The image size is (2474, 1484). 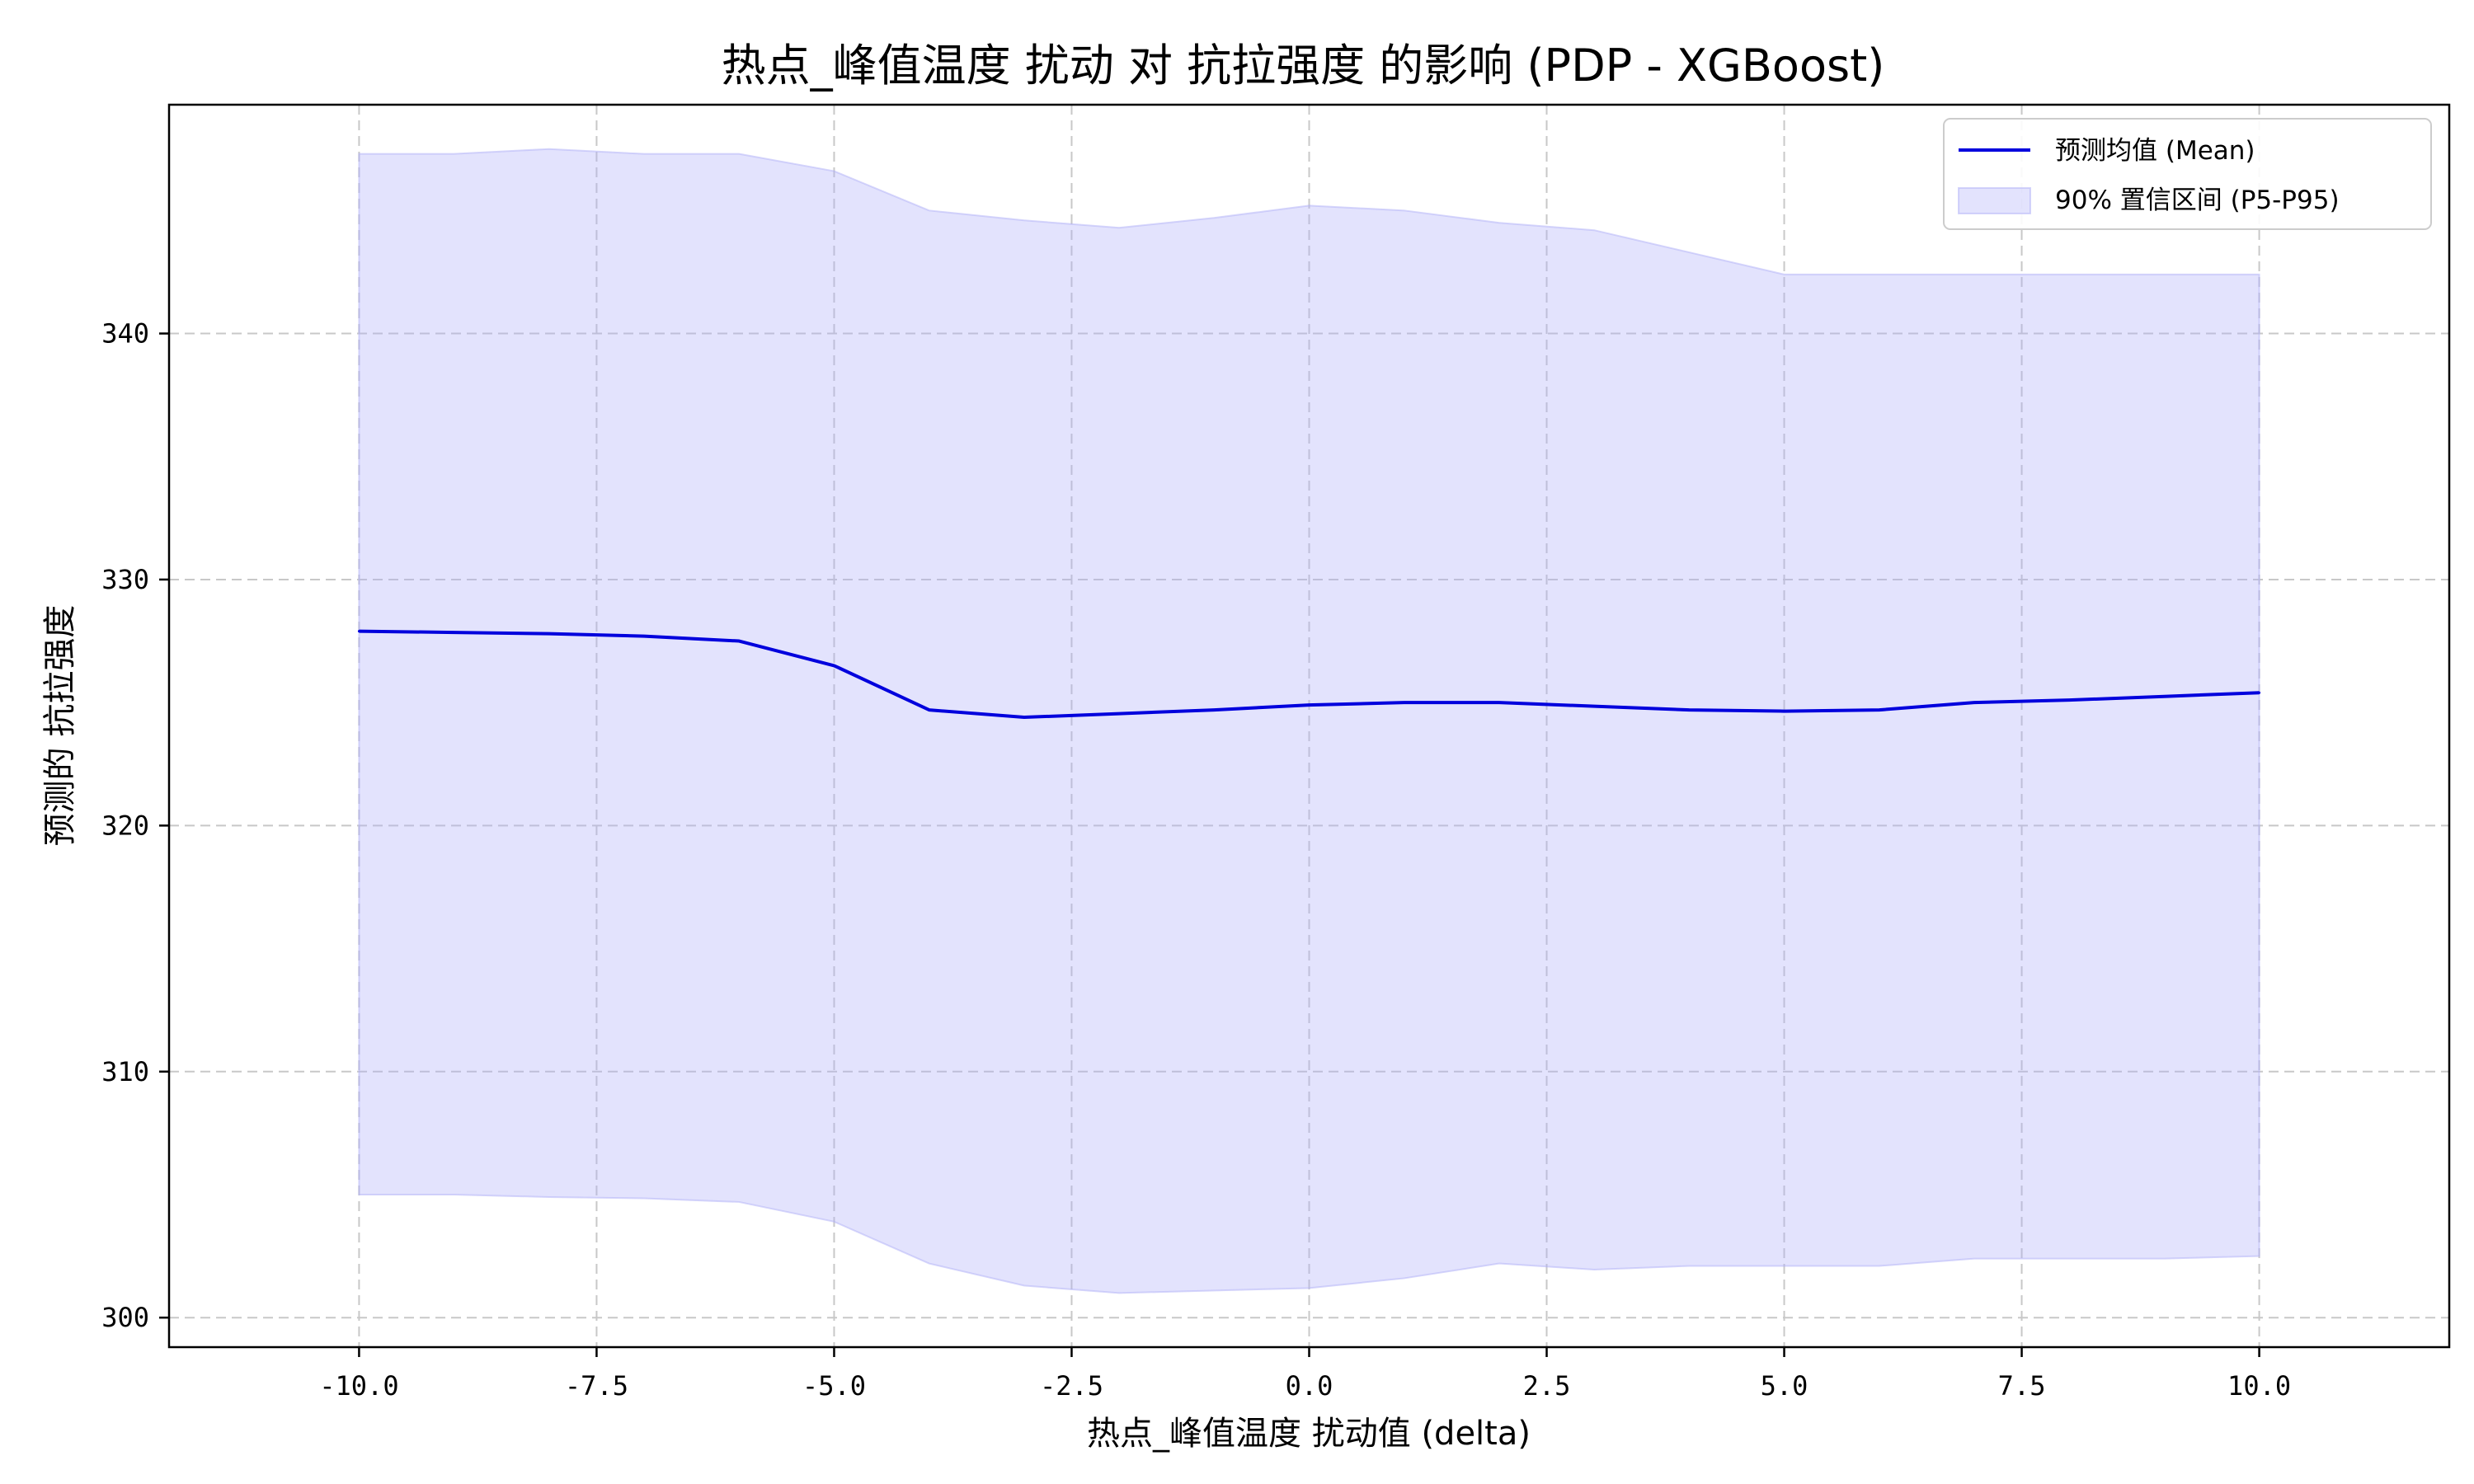 I want to click on x-tick-label: 2.5, so click(x=1547, y=1386).